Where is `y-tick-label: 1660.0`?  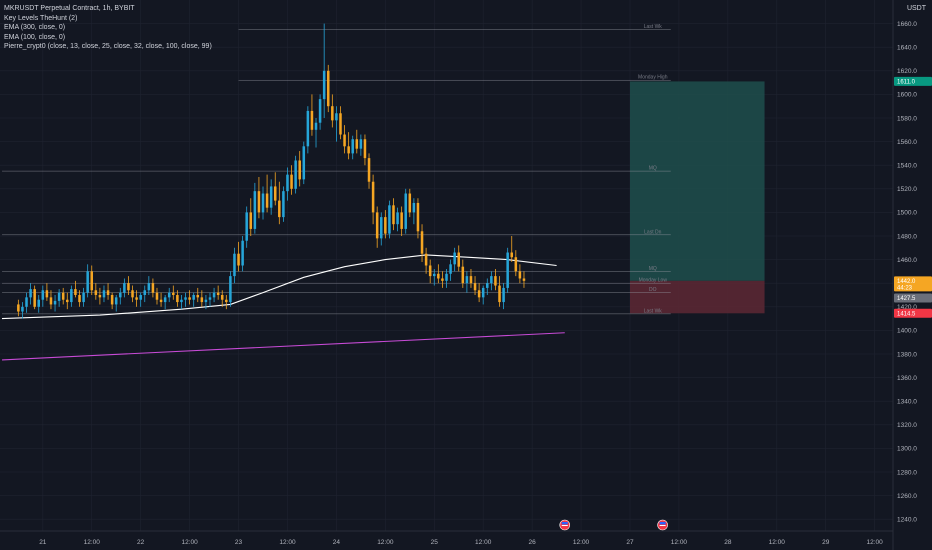
y-tick-label: 1660.0 is located at coordinates (907, 24).